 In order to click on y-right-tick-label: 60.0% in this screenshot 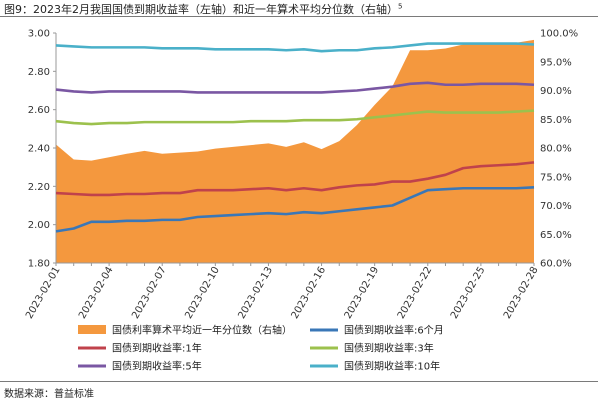, I will do `click(556, 264)`.